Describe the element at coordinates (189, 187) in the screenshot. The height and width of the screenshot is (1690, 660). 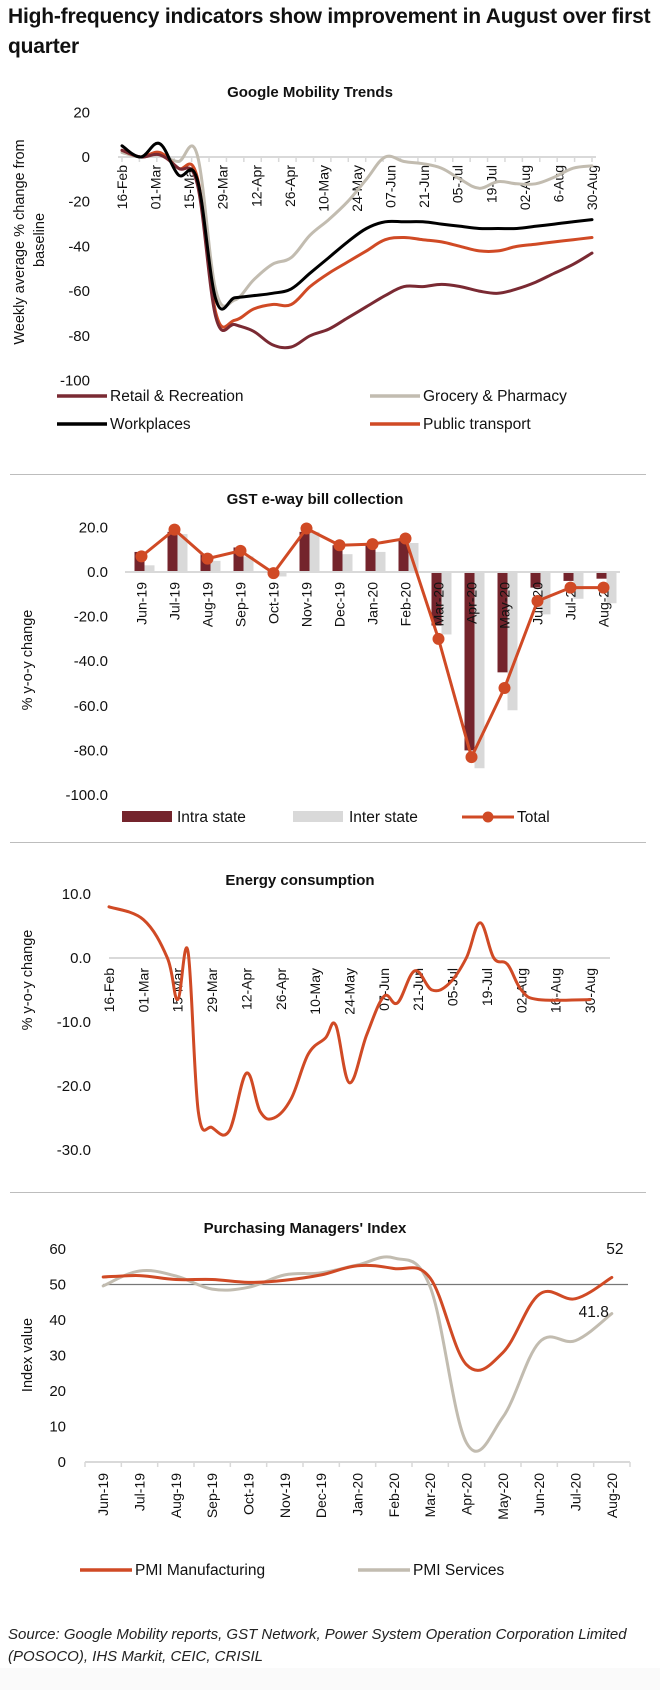
I see `x-tick-label: 15-Mar` at that location.